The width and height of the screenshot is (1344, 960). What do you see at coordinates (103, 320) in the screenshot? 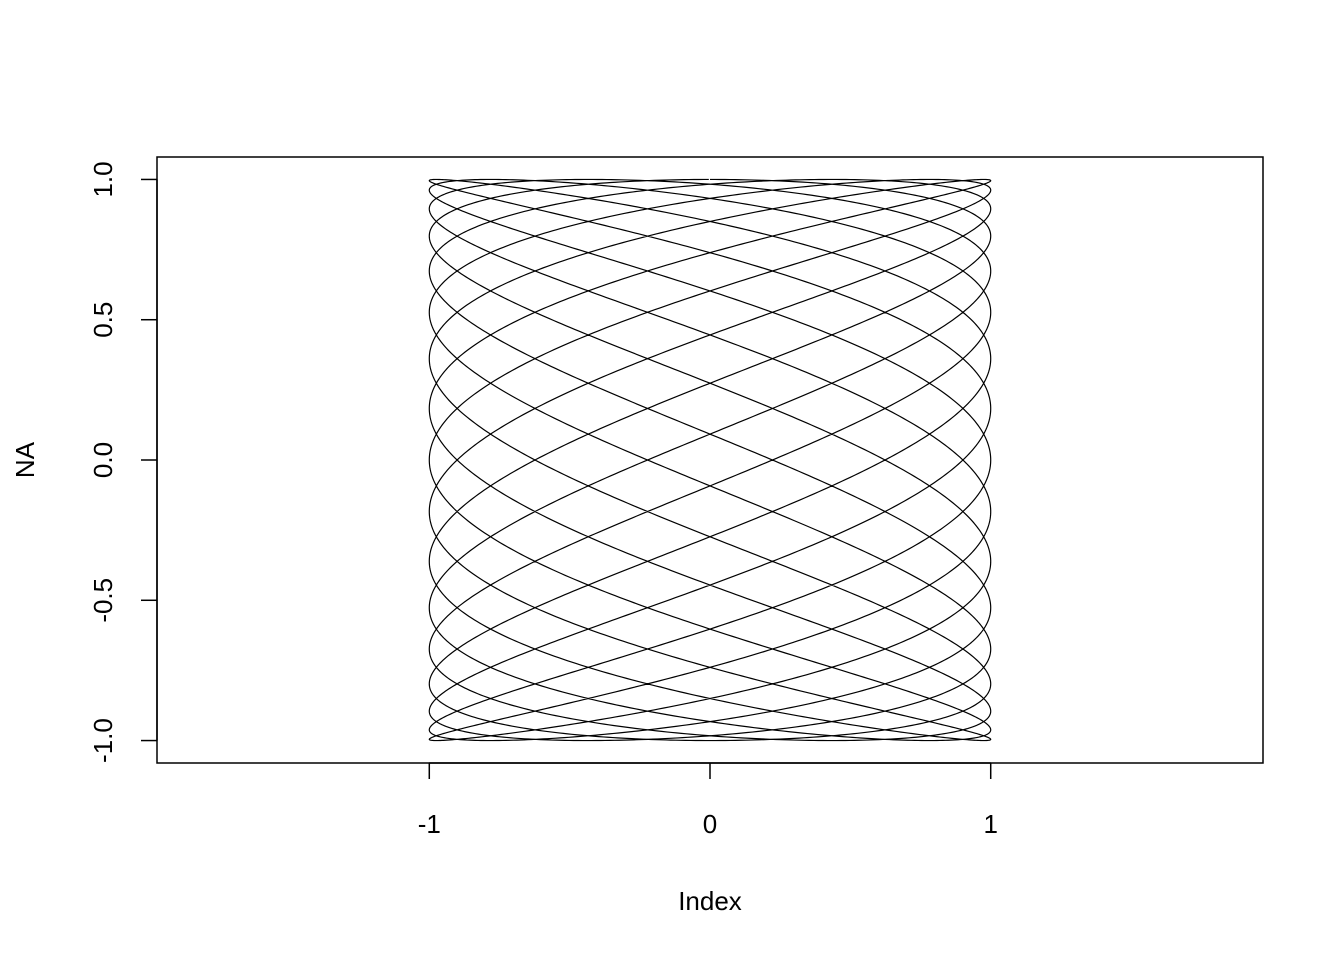
I see `y-tick-label: 0.5` at bounding box center [103, 320].